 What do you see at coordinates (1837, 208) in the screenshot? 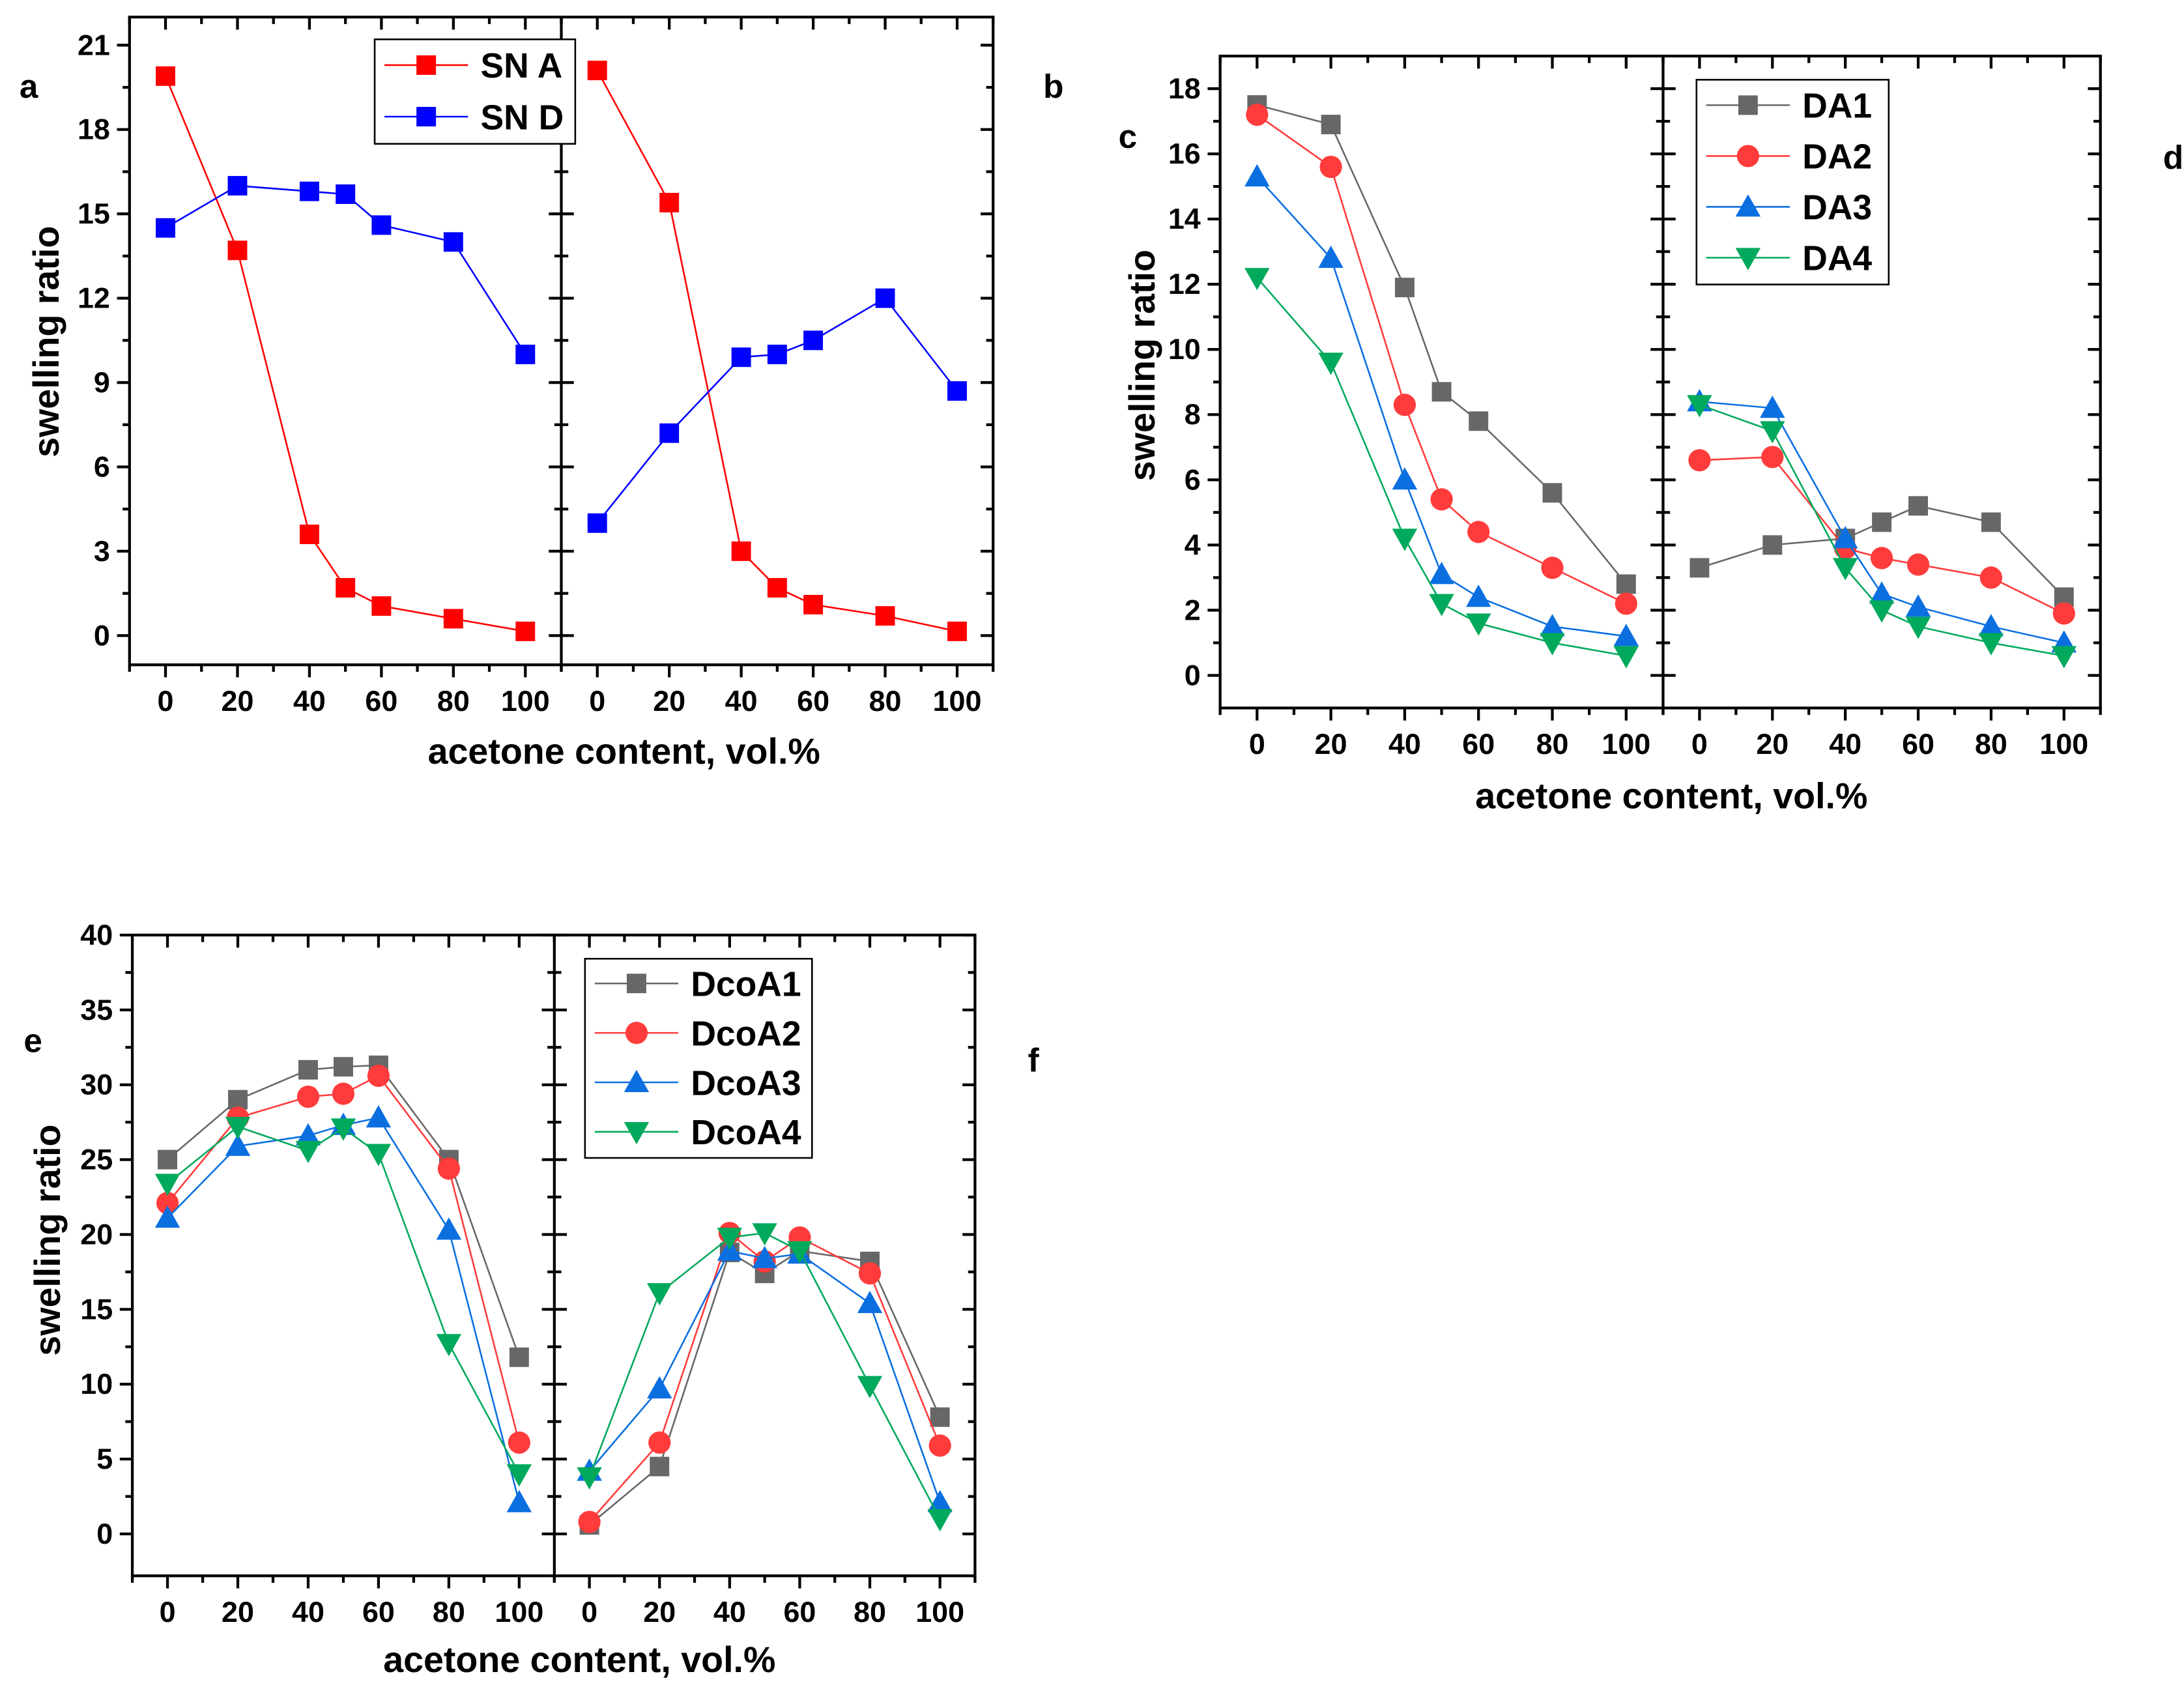
I see `legend-label: DA3` at bounding box center [1837, 208].